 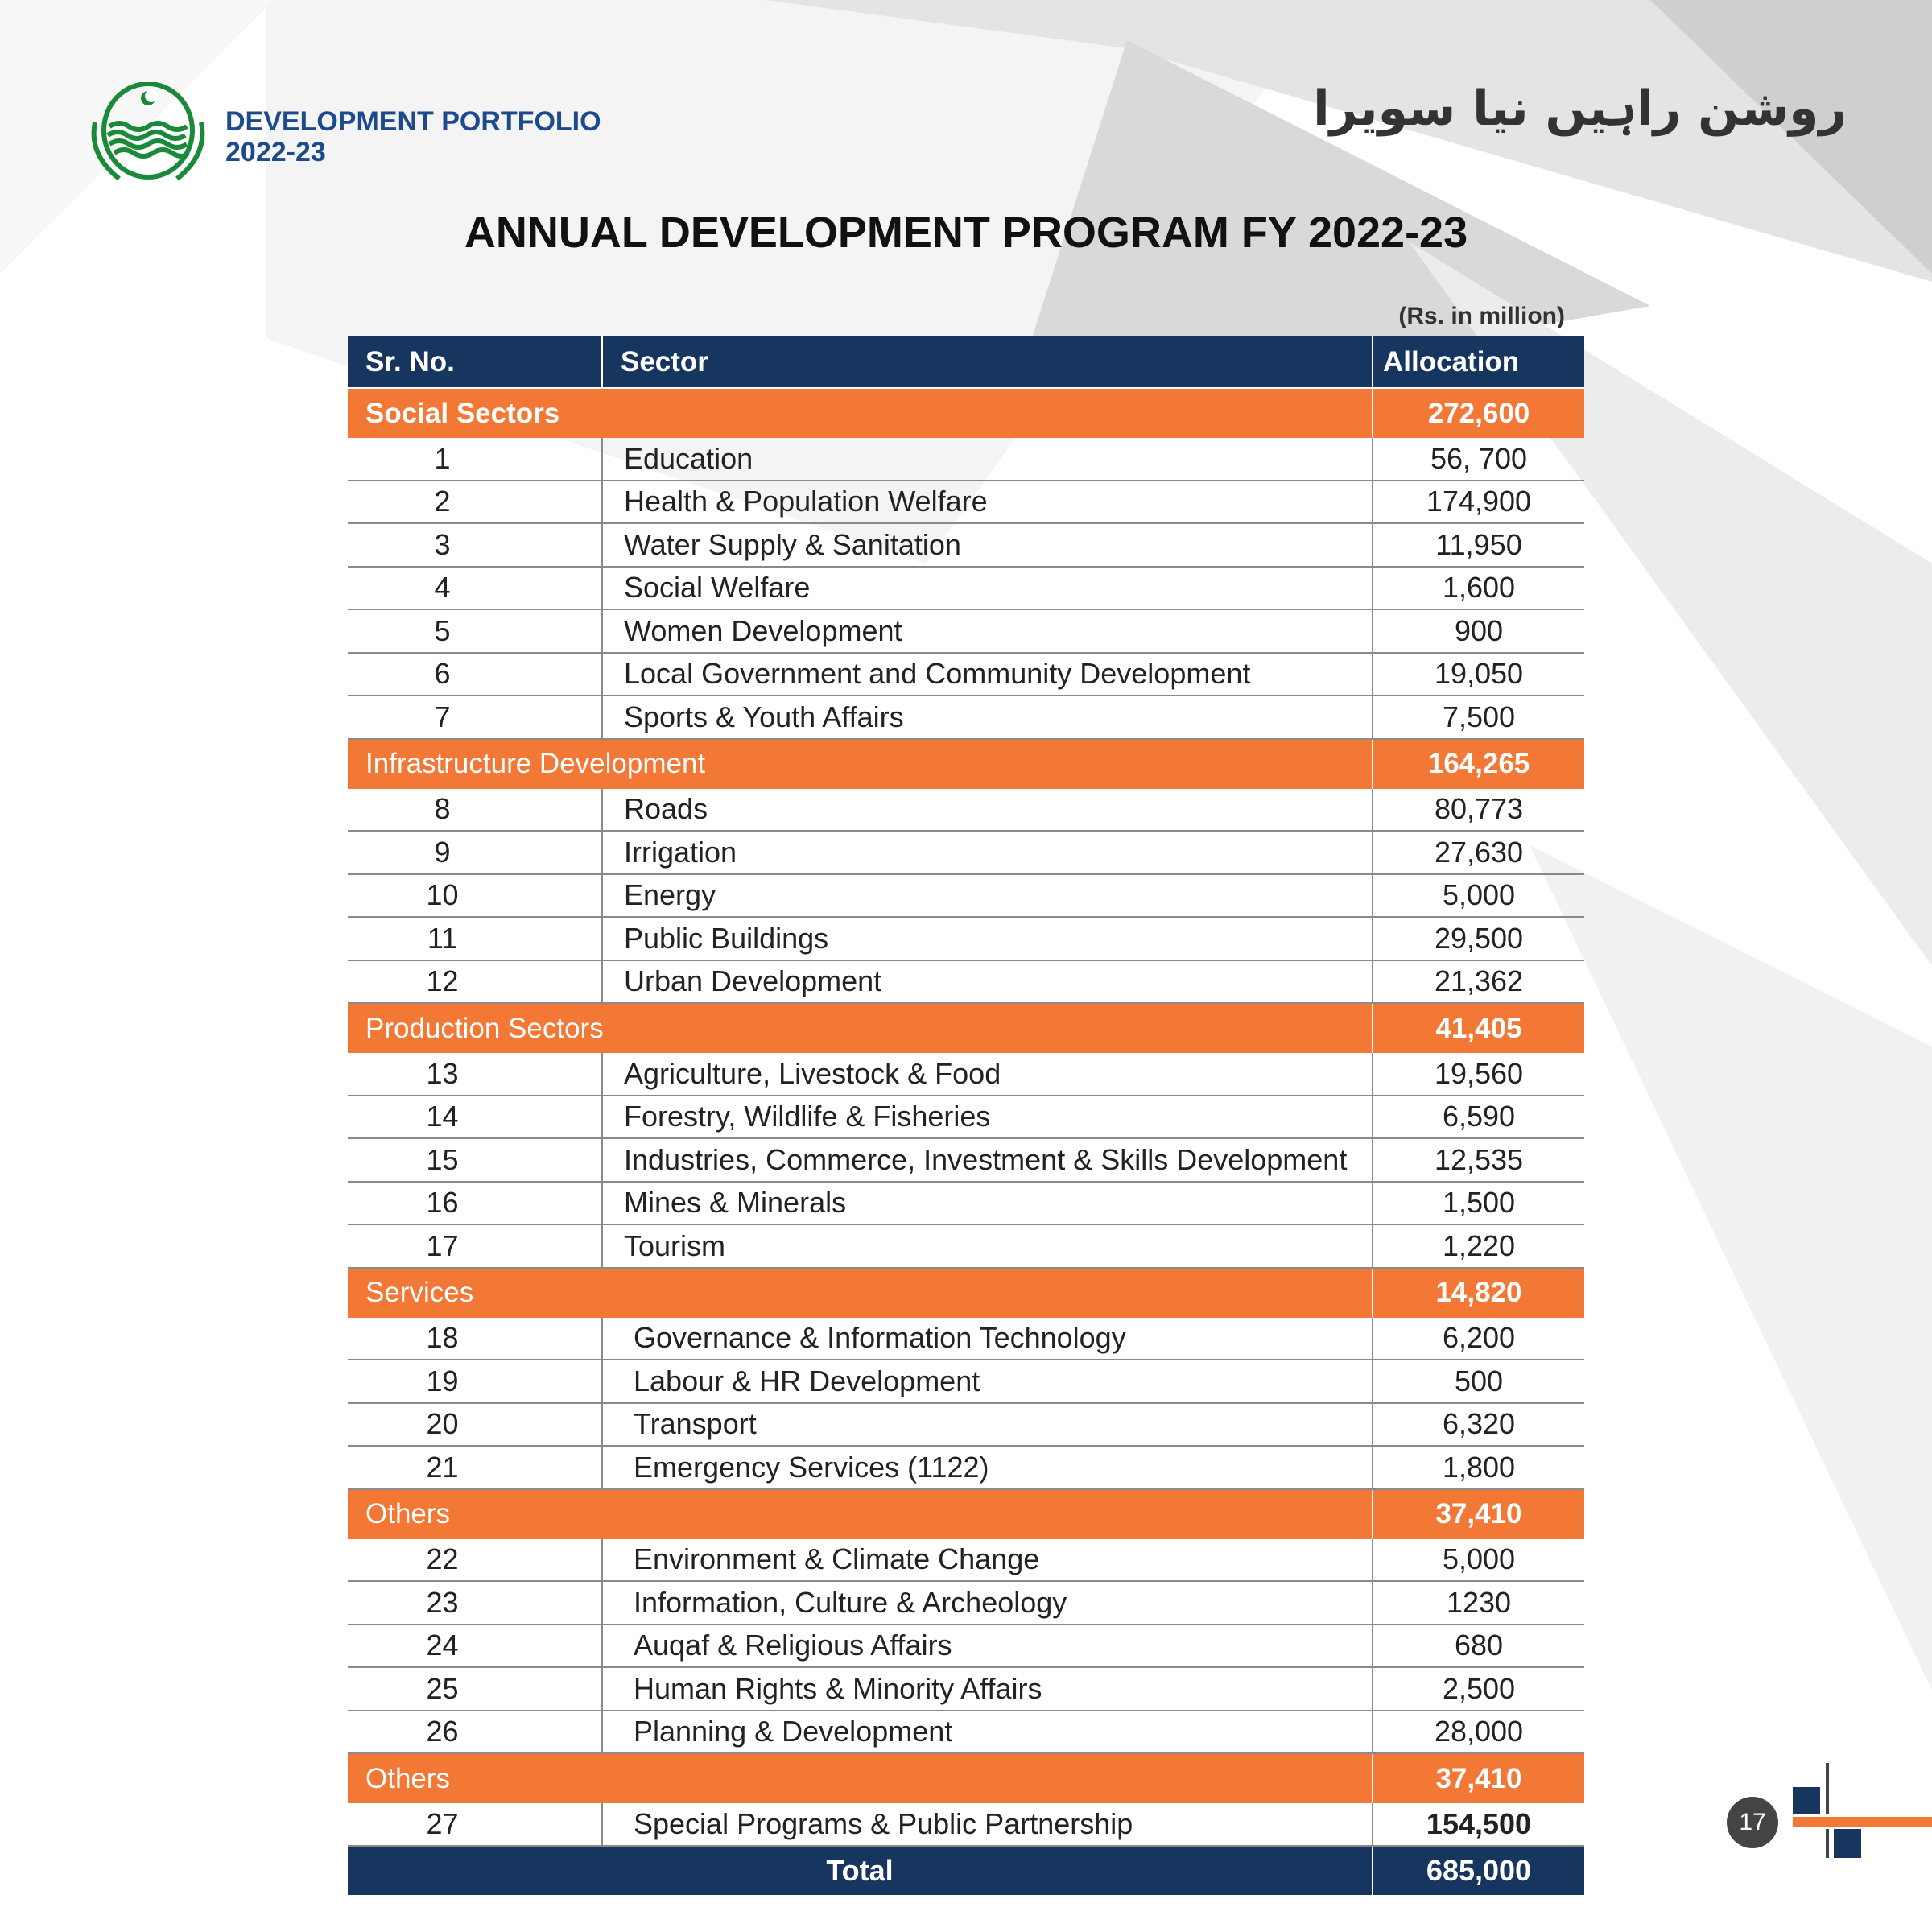 What do you see at coordinates (987, 1382) in the screenshot?
I see `sector-name: Labour & HR Development` at bounding box center [987, 1382].